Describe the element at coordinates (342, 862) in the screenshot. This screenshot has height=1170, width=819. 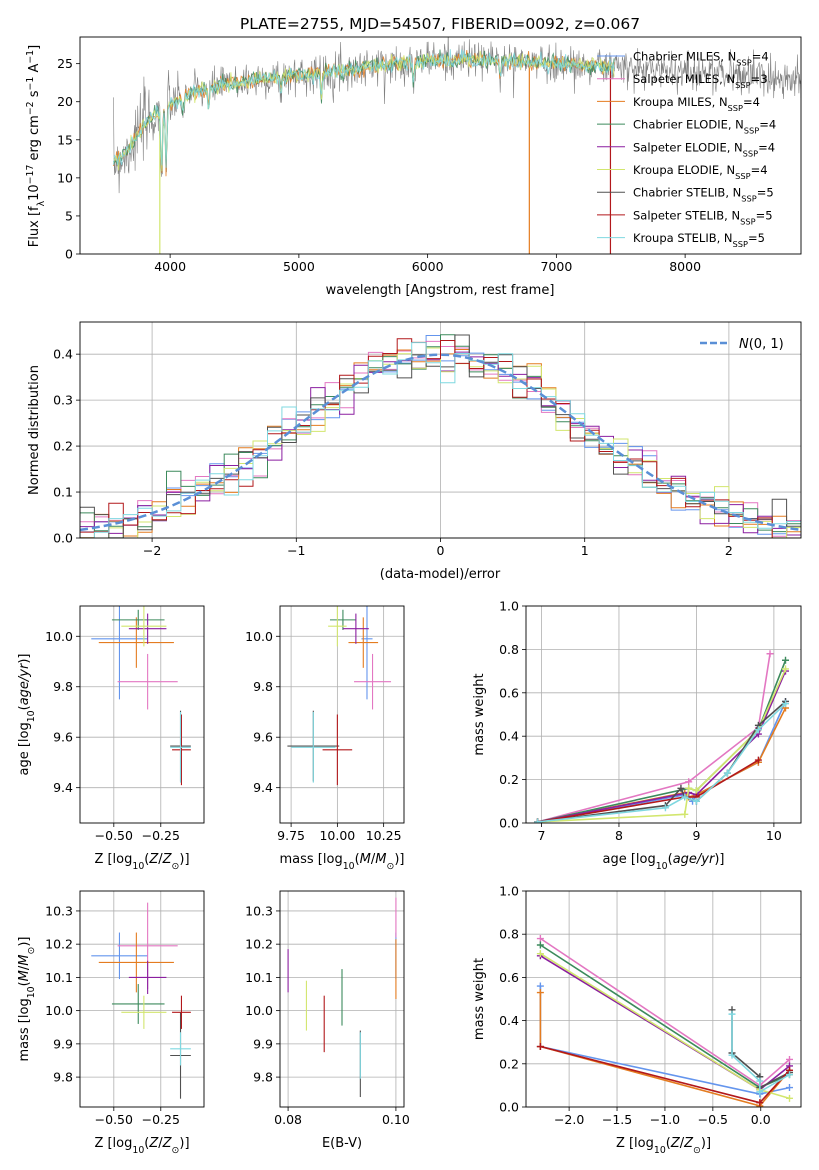
I see `age_vs_mass-xlabel: mass [log10(M/M⊙)]` at that location.